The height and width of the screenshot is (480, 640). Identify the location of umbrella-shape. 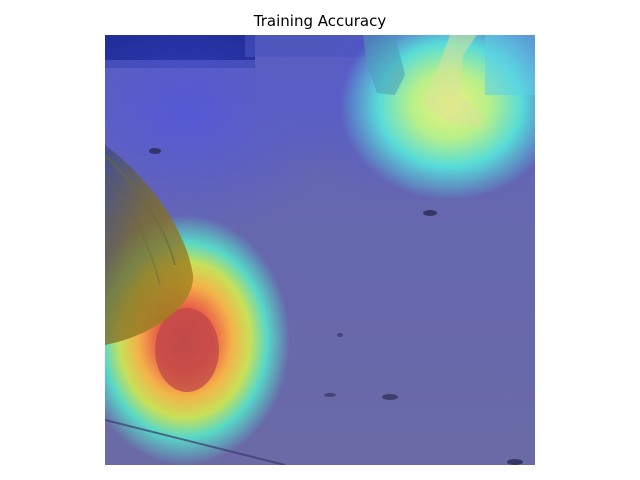
(149, 245).